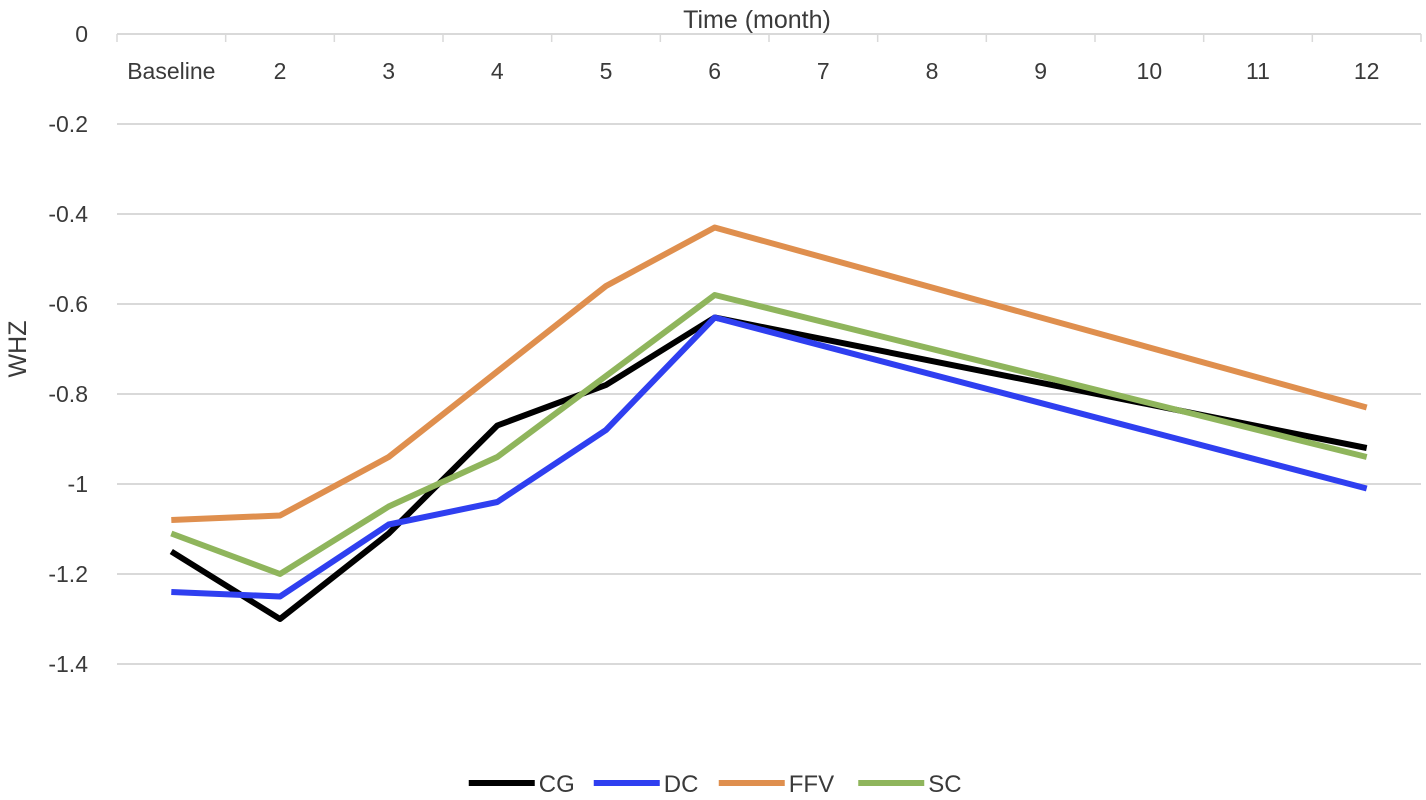 The width and height of the screenshot is (1426, 800). What do you see at coordinates (910, 784) in the screenshot?
I see `legend-item-sc: SC` at bounding box center [910, 784].